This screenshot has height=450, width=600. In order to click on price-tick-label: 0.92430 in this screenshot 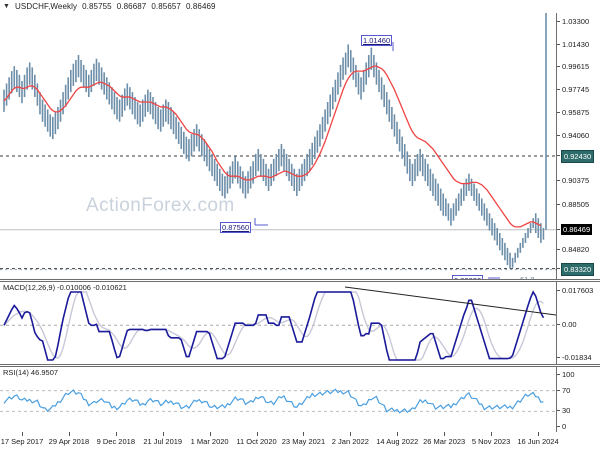, I will do `click(578, 157)`.